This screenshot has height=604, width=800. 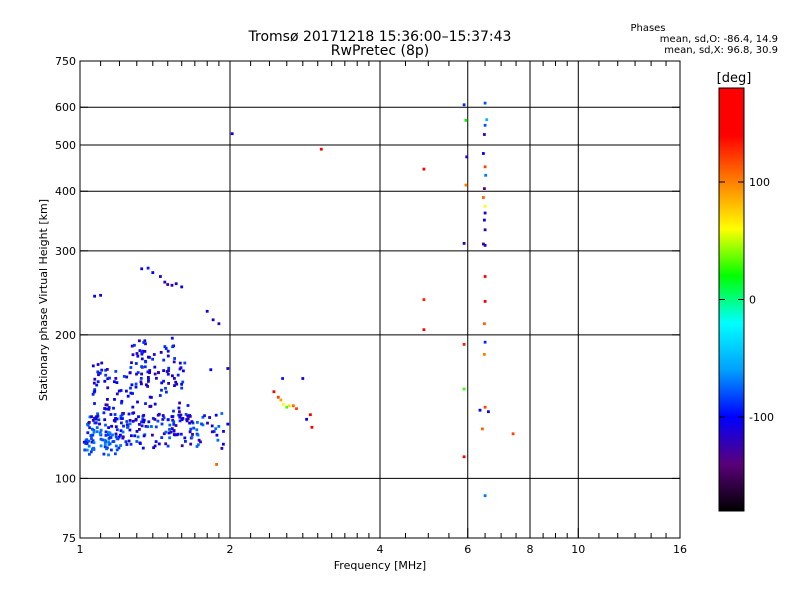 I want to click on y-tick-label: 100, so click(x=65, y=478).